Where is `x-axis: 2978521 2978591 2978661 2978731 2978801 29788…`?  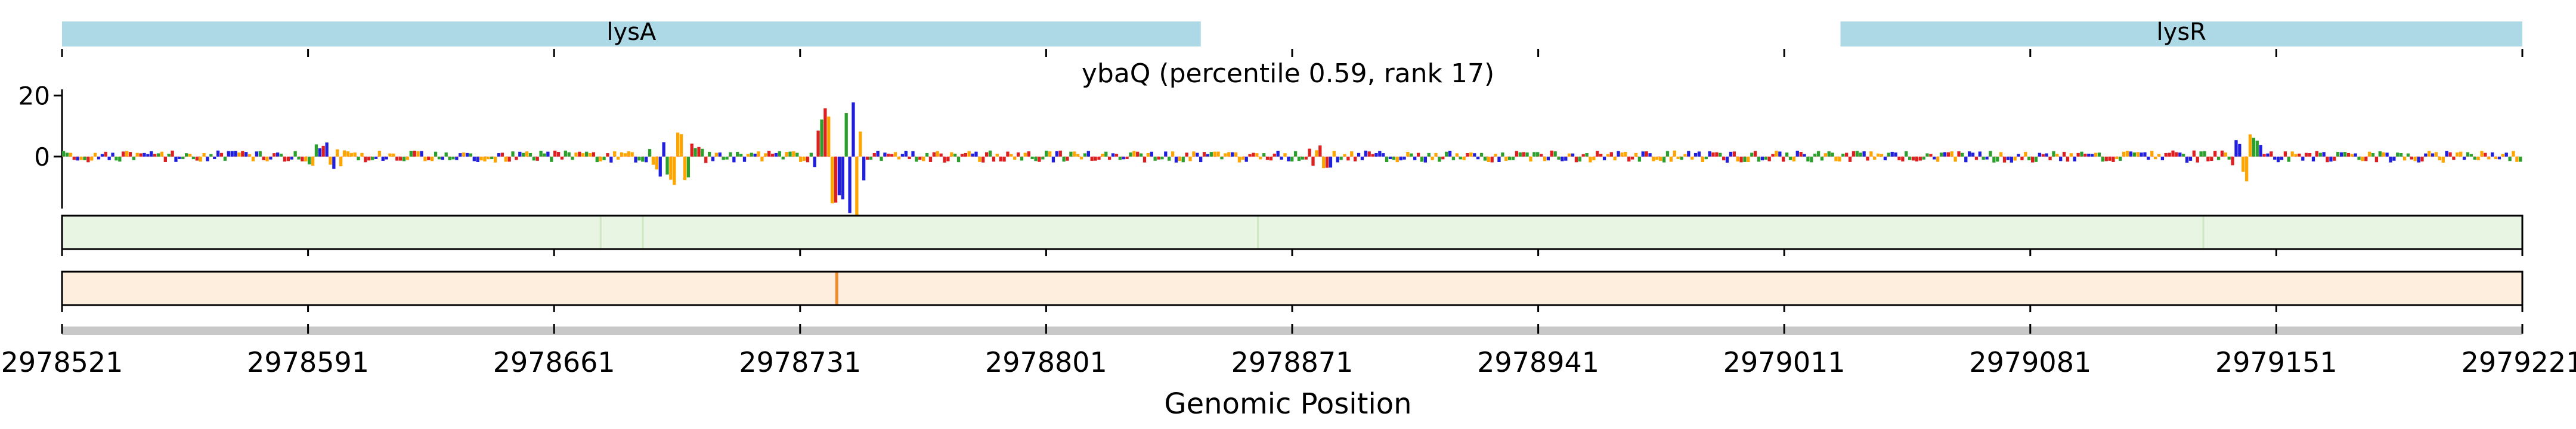
x-axis: 2978521 2978591 2978661 2978731 2978801 29788… is located at coordinates (1289, 351).